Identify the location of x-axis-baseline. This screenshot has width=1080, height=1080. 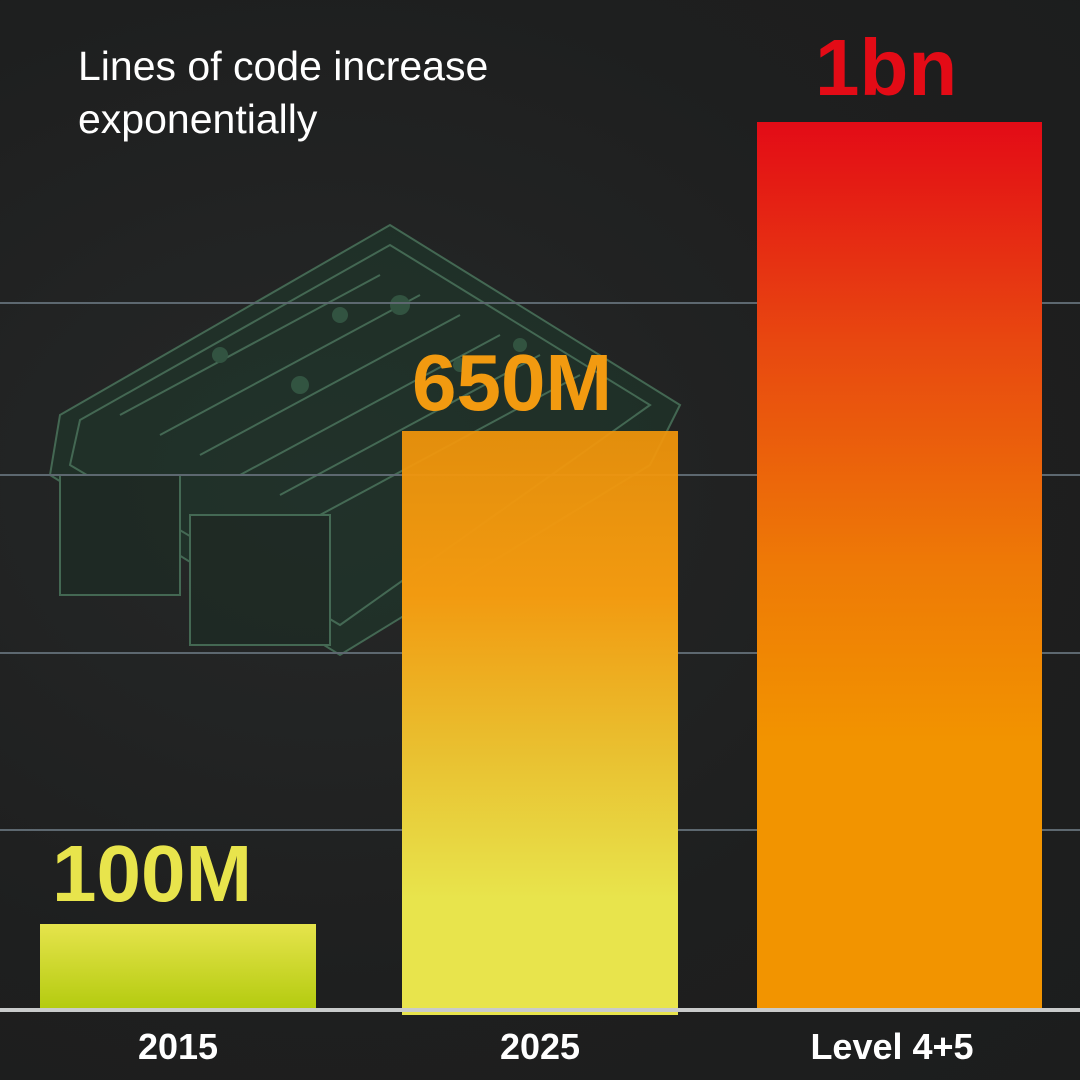
(540, 1010).